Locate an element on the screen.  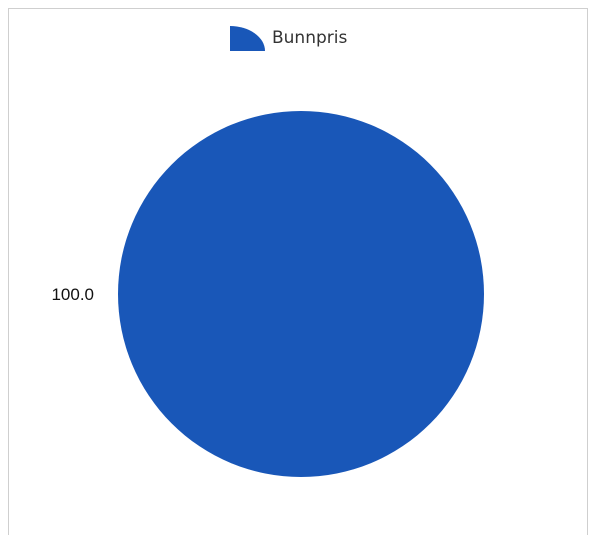
legend: Bunnpris is located at coordinates (287, 38).